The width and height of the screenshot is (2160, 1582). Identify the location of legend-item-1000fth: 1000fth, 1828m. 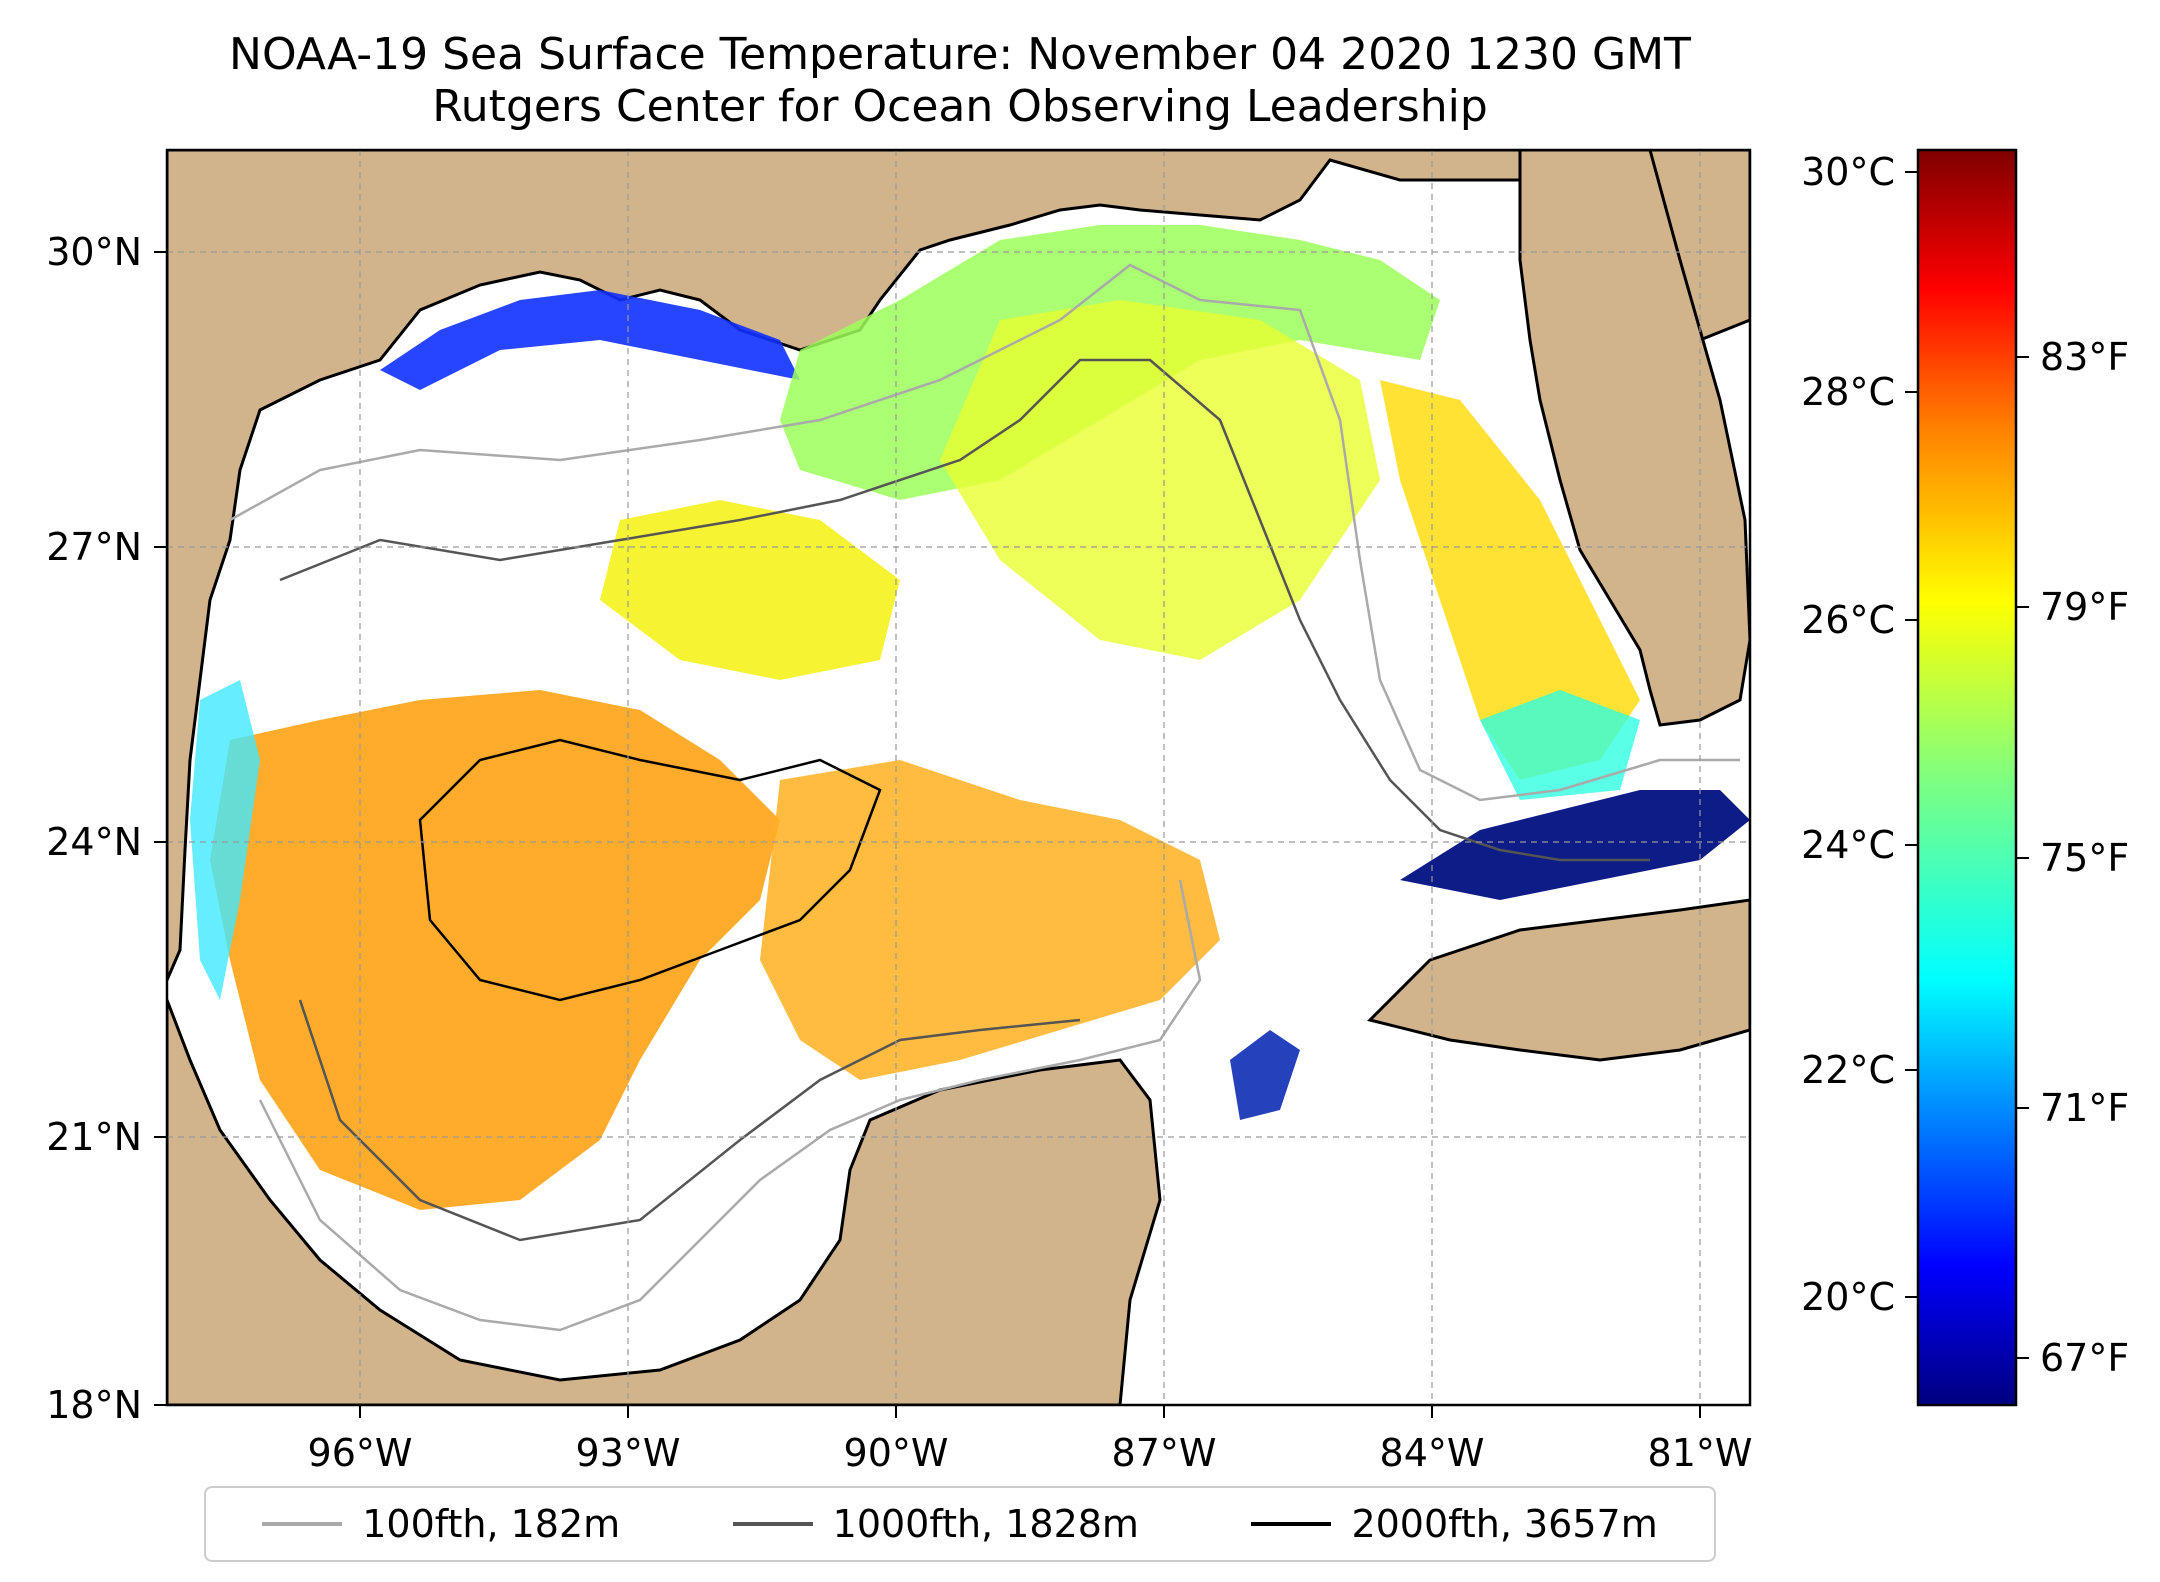
(935, 1524).